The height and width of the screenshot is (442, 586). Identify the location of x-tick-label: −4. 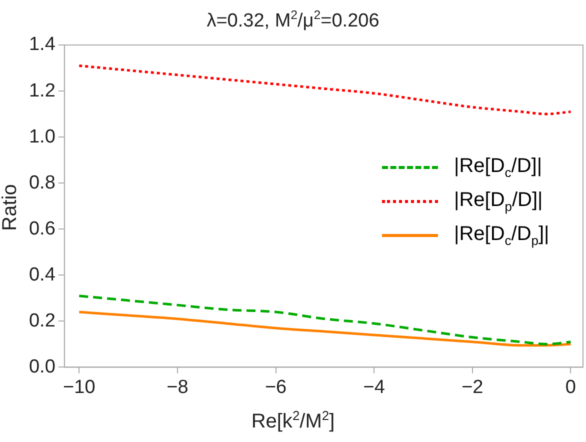
(374, 387).